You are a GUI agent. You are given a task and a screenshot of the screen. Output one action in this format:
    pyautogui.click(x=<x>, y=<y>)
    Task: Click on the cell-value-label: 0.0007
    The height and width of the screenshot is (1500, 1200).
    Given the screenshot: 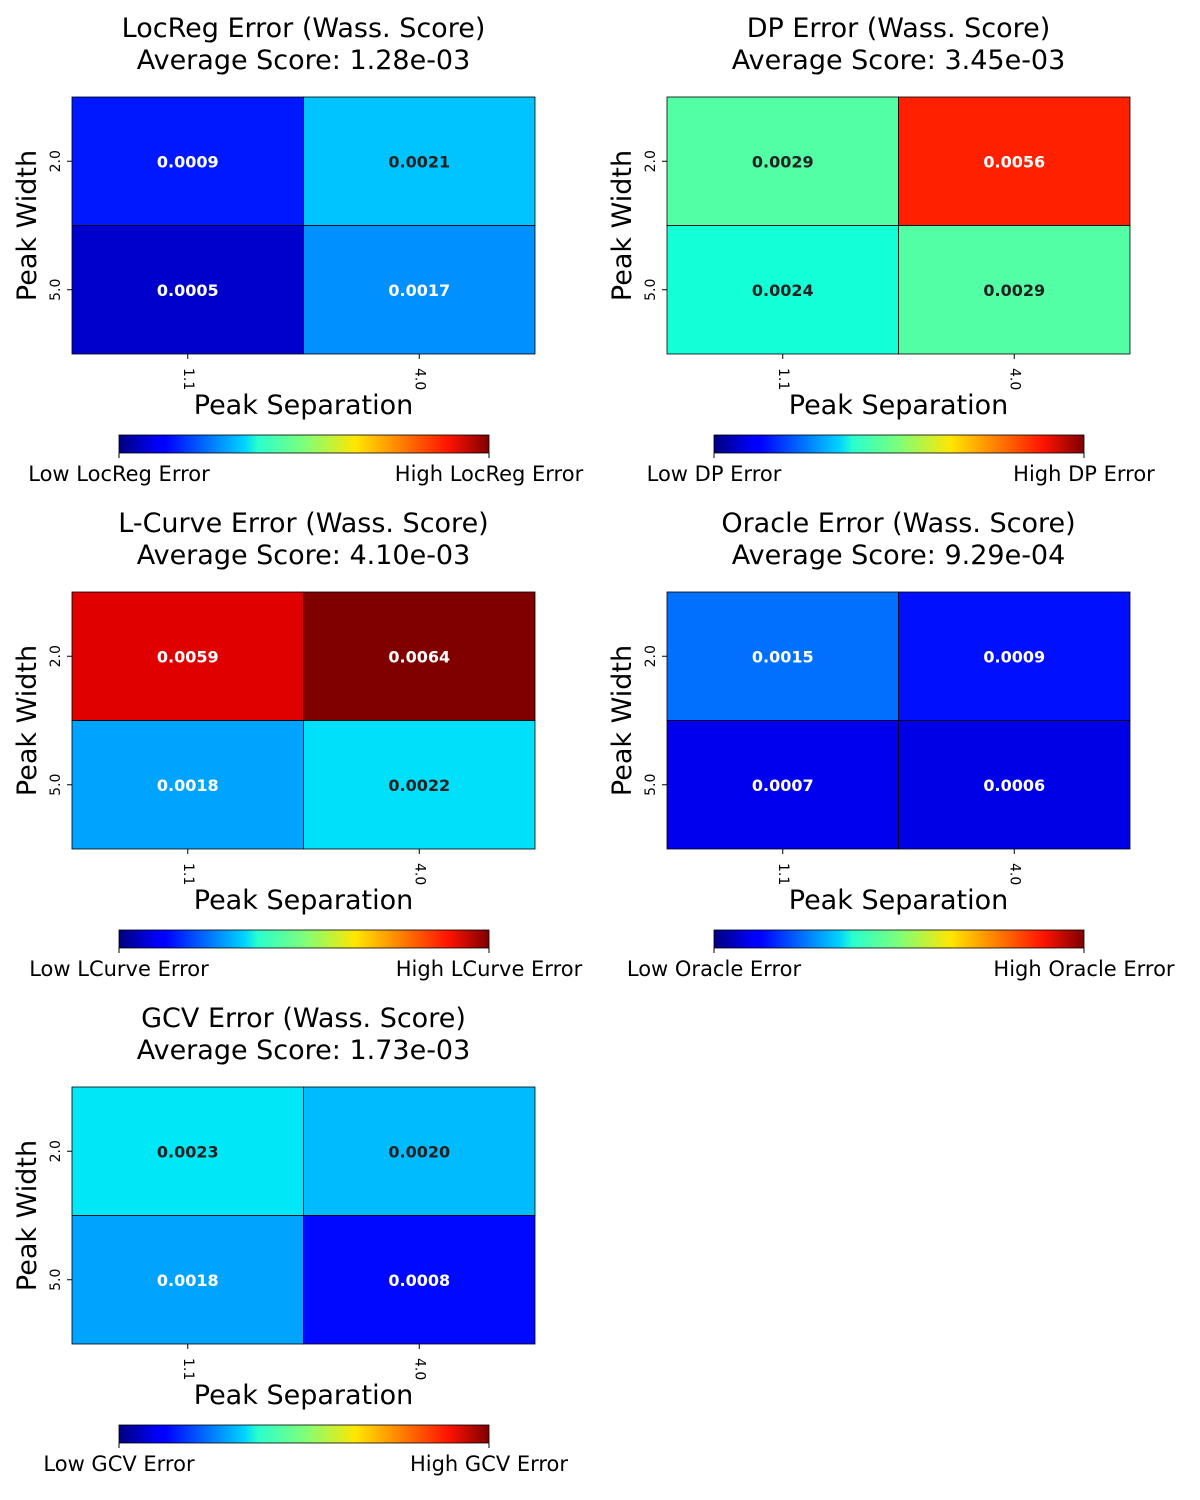 What is the action you would take?
    pyautogui.click(x=783, y=785)
    